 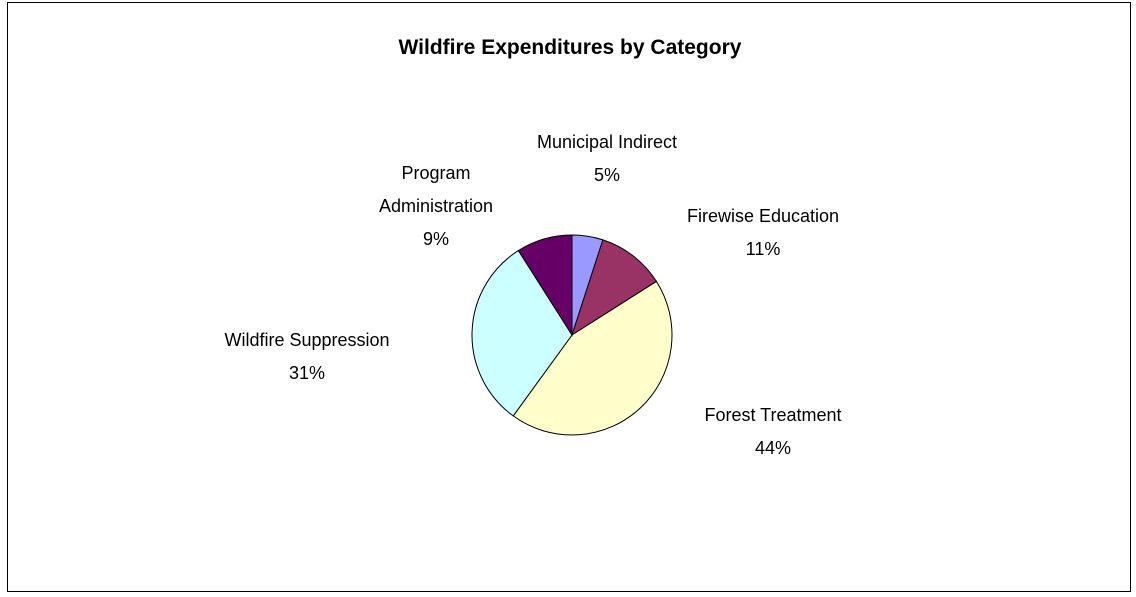 I want to click on slice-name-label: Forest Treatment, so click(x=772, y=415).